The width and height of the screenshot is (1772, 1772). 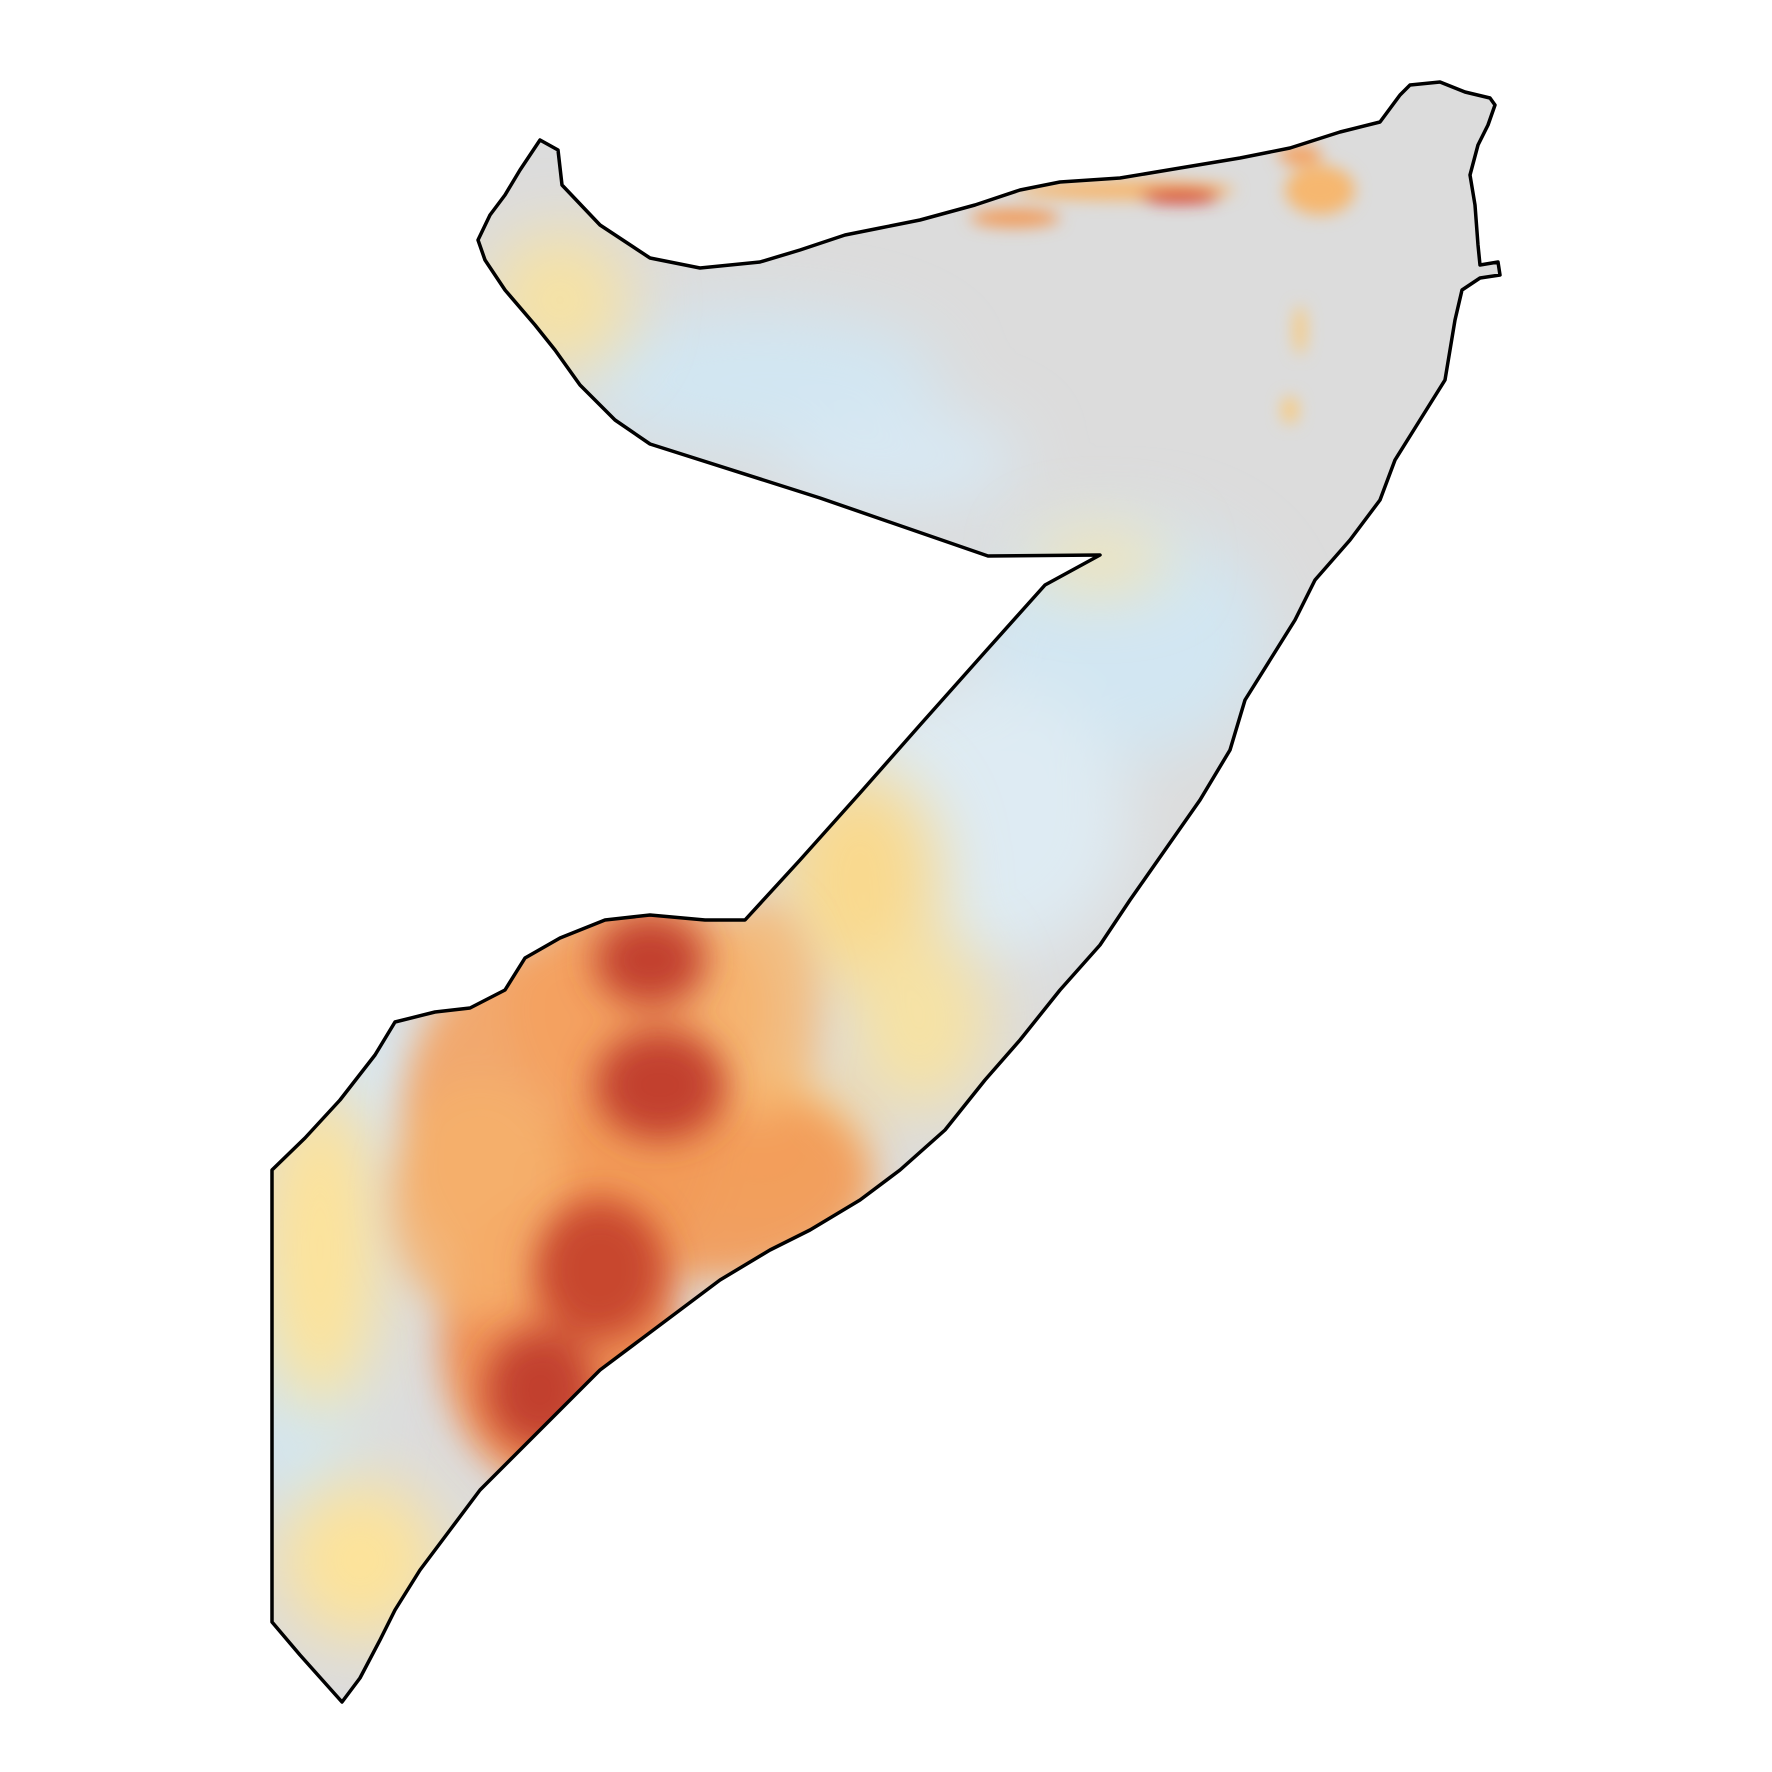 What do you see at coordinates (605, 1182) in the screenshot?
I see `very-high-value-zones` at bounding box center [605, 1182].